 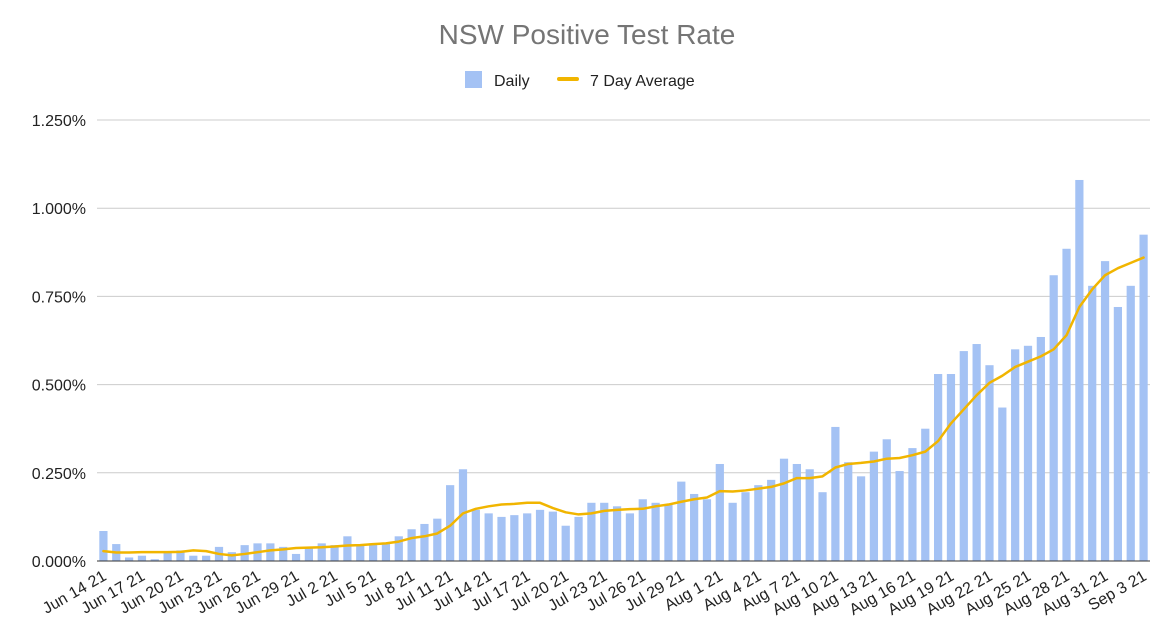 What do you see at coordinates (59, 121) in the screenshot?
I see `y-tick-label: 1.250%` at bounding box center [59, 121].